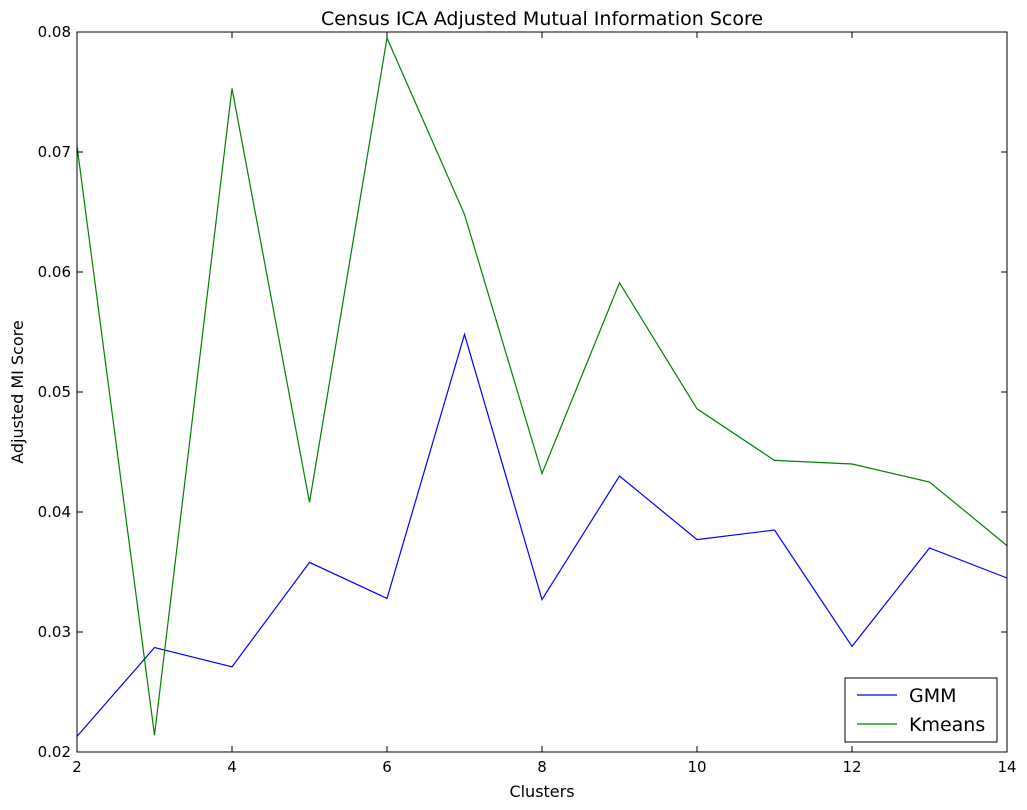  Describe the element at coordinates (54, 392) in the screenshot. I see `y-tick-label: 0.05` at that location.